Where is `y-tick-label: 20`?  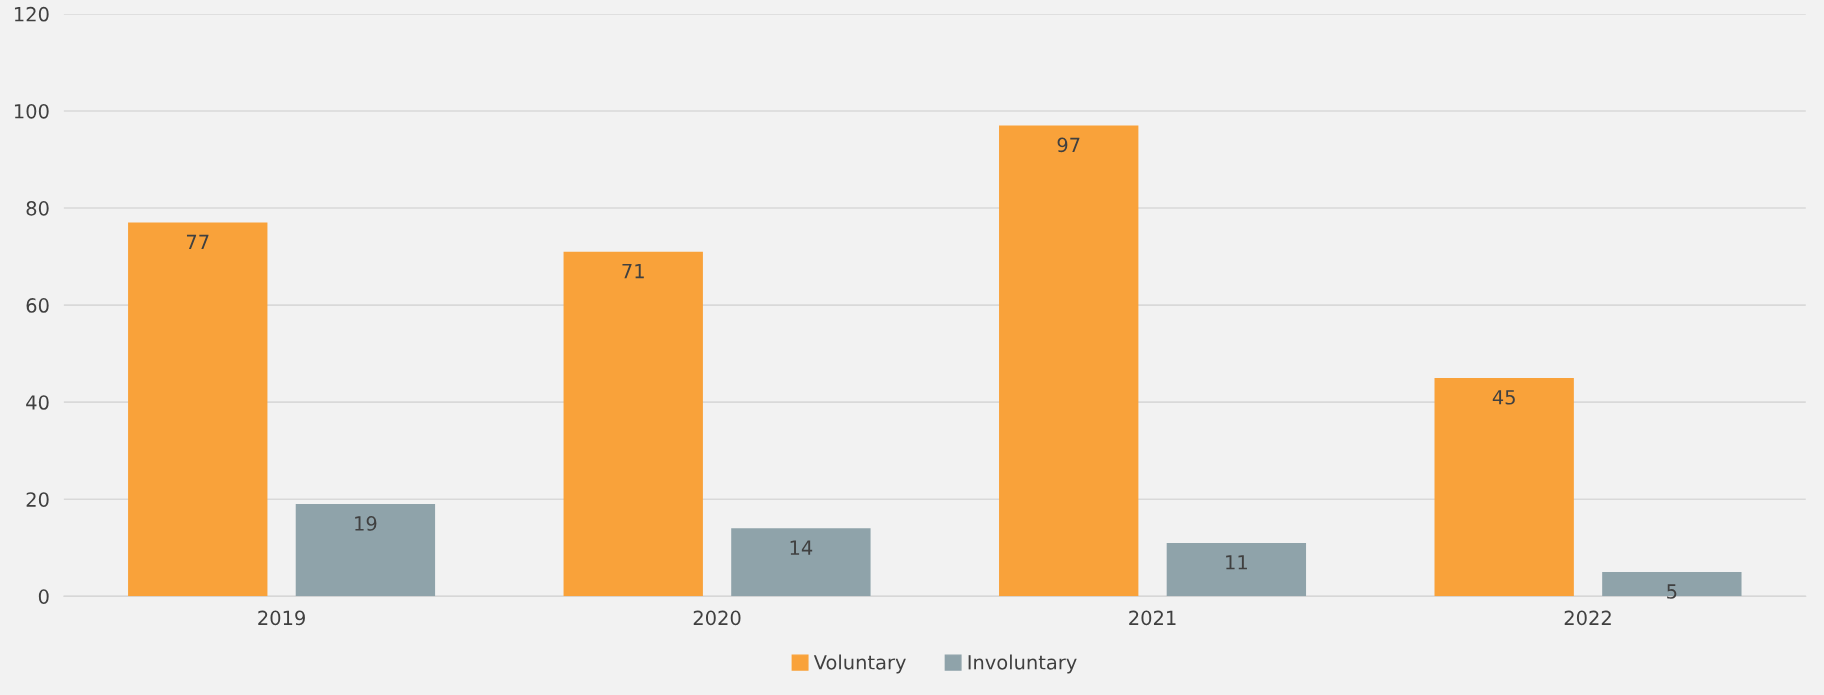
y-tick-label: 20 is located at coordinates (37, 499).